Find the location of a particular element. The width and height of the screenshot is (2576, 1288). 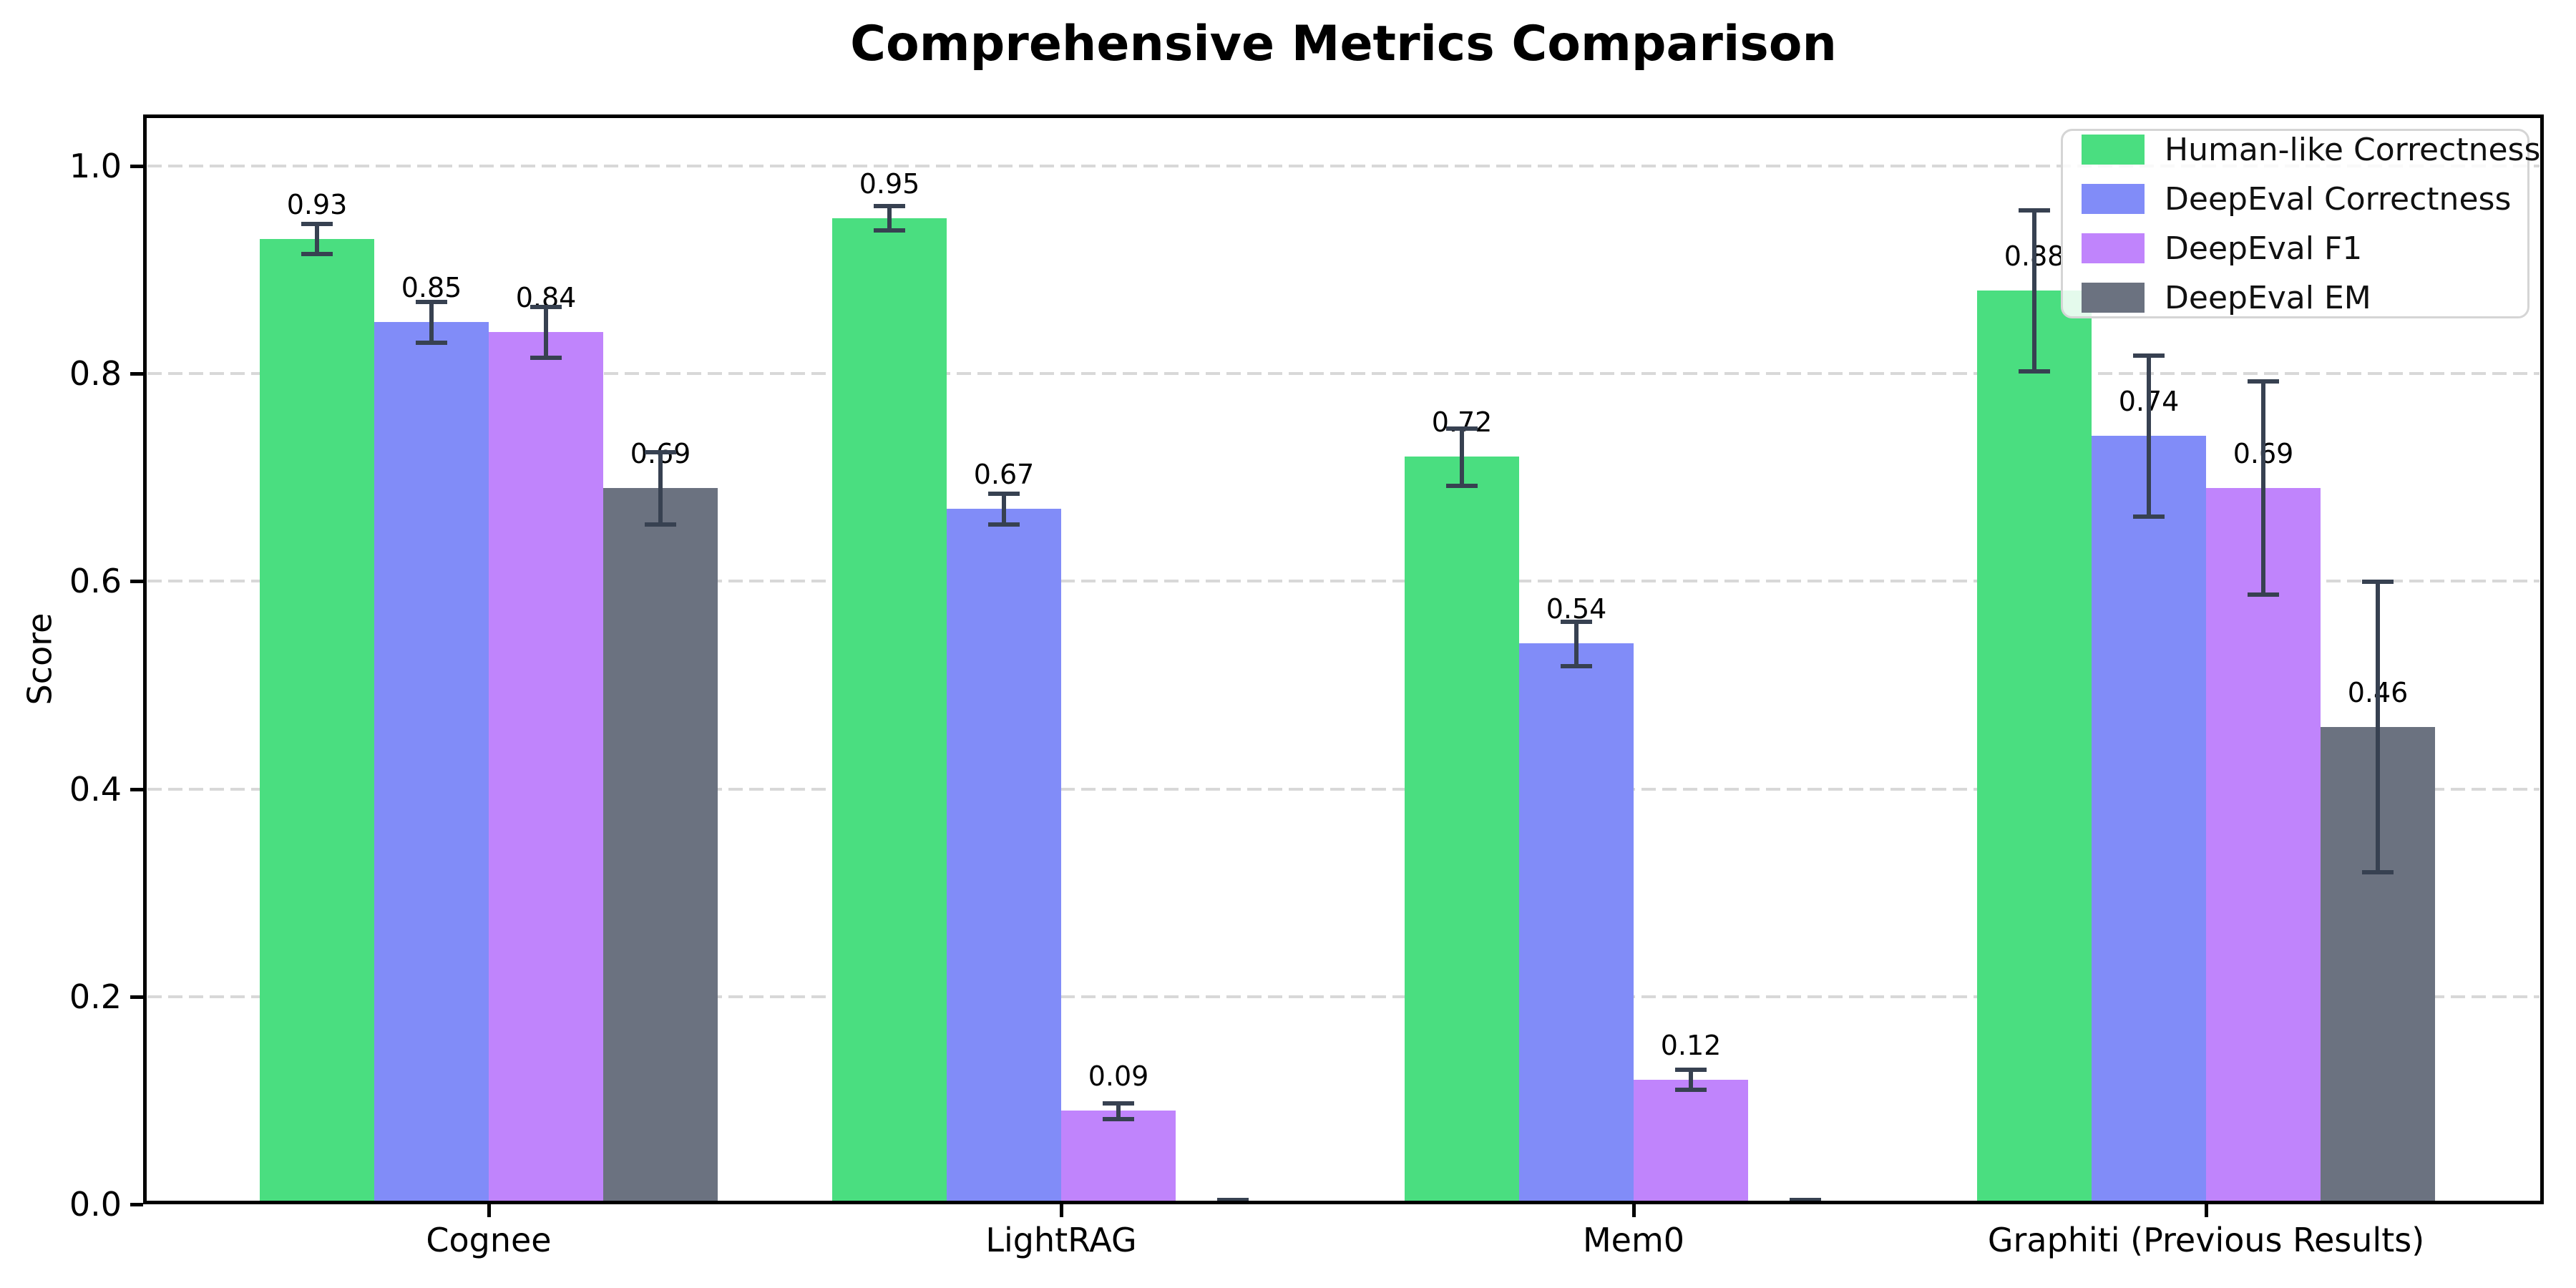

y-tick-label: 0.6 is located at coordinates (95, 581).